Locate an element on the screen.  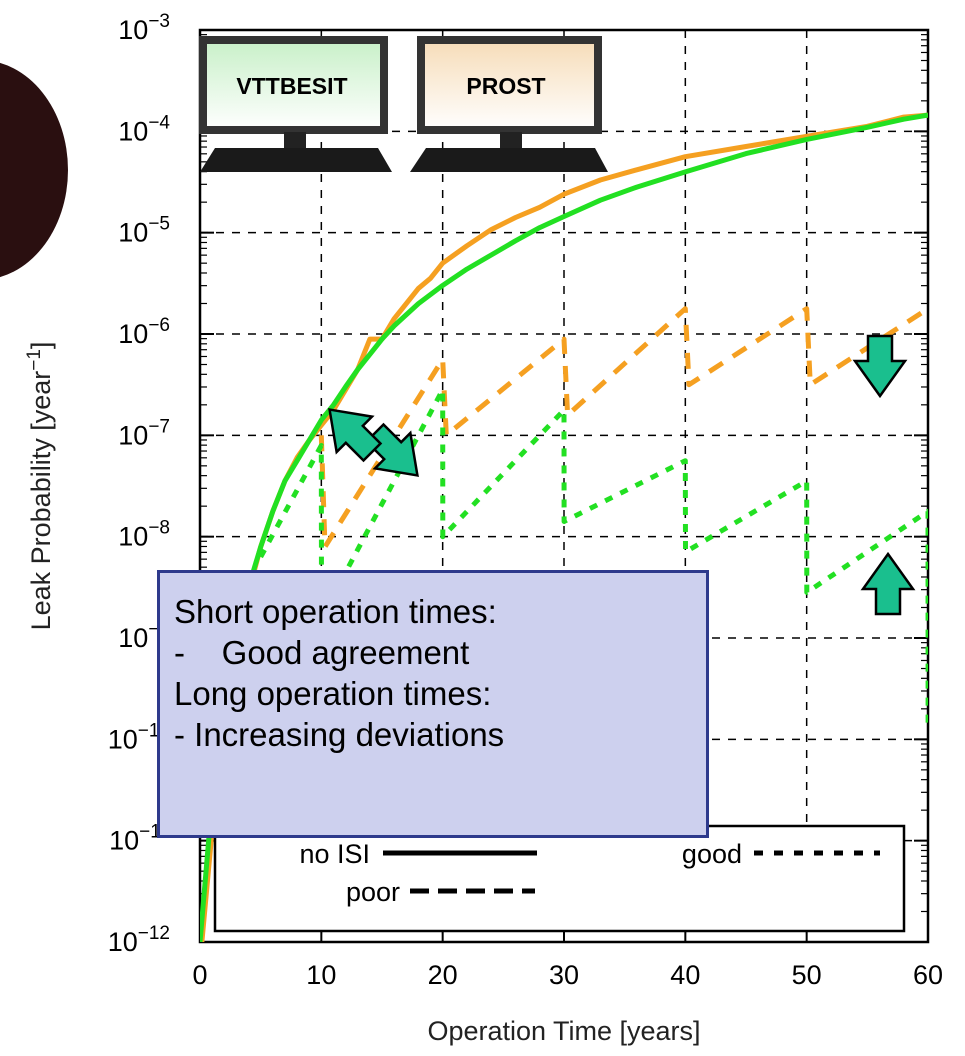
x-tick-label: 0 is located at coordinates (199, 975).